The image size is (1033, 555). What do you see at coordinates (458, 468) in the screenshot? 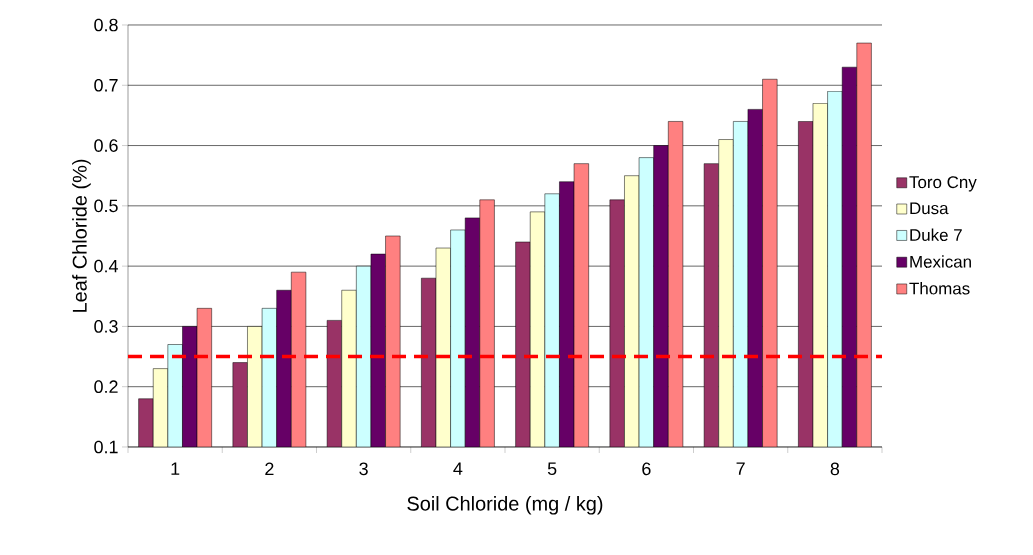
I see `x-tick-label: 4` at bounding box center [458, 468].